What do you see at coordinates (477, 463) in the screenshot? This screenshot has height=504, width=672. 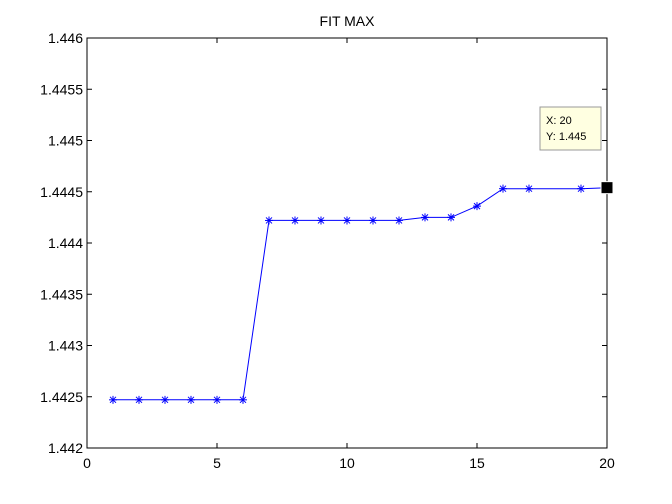 I see `x-tick-label: 15` at bounding box center [477, 463].